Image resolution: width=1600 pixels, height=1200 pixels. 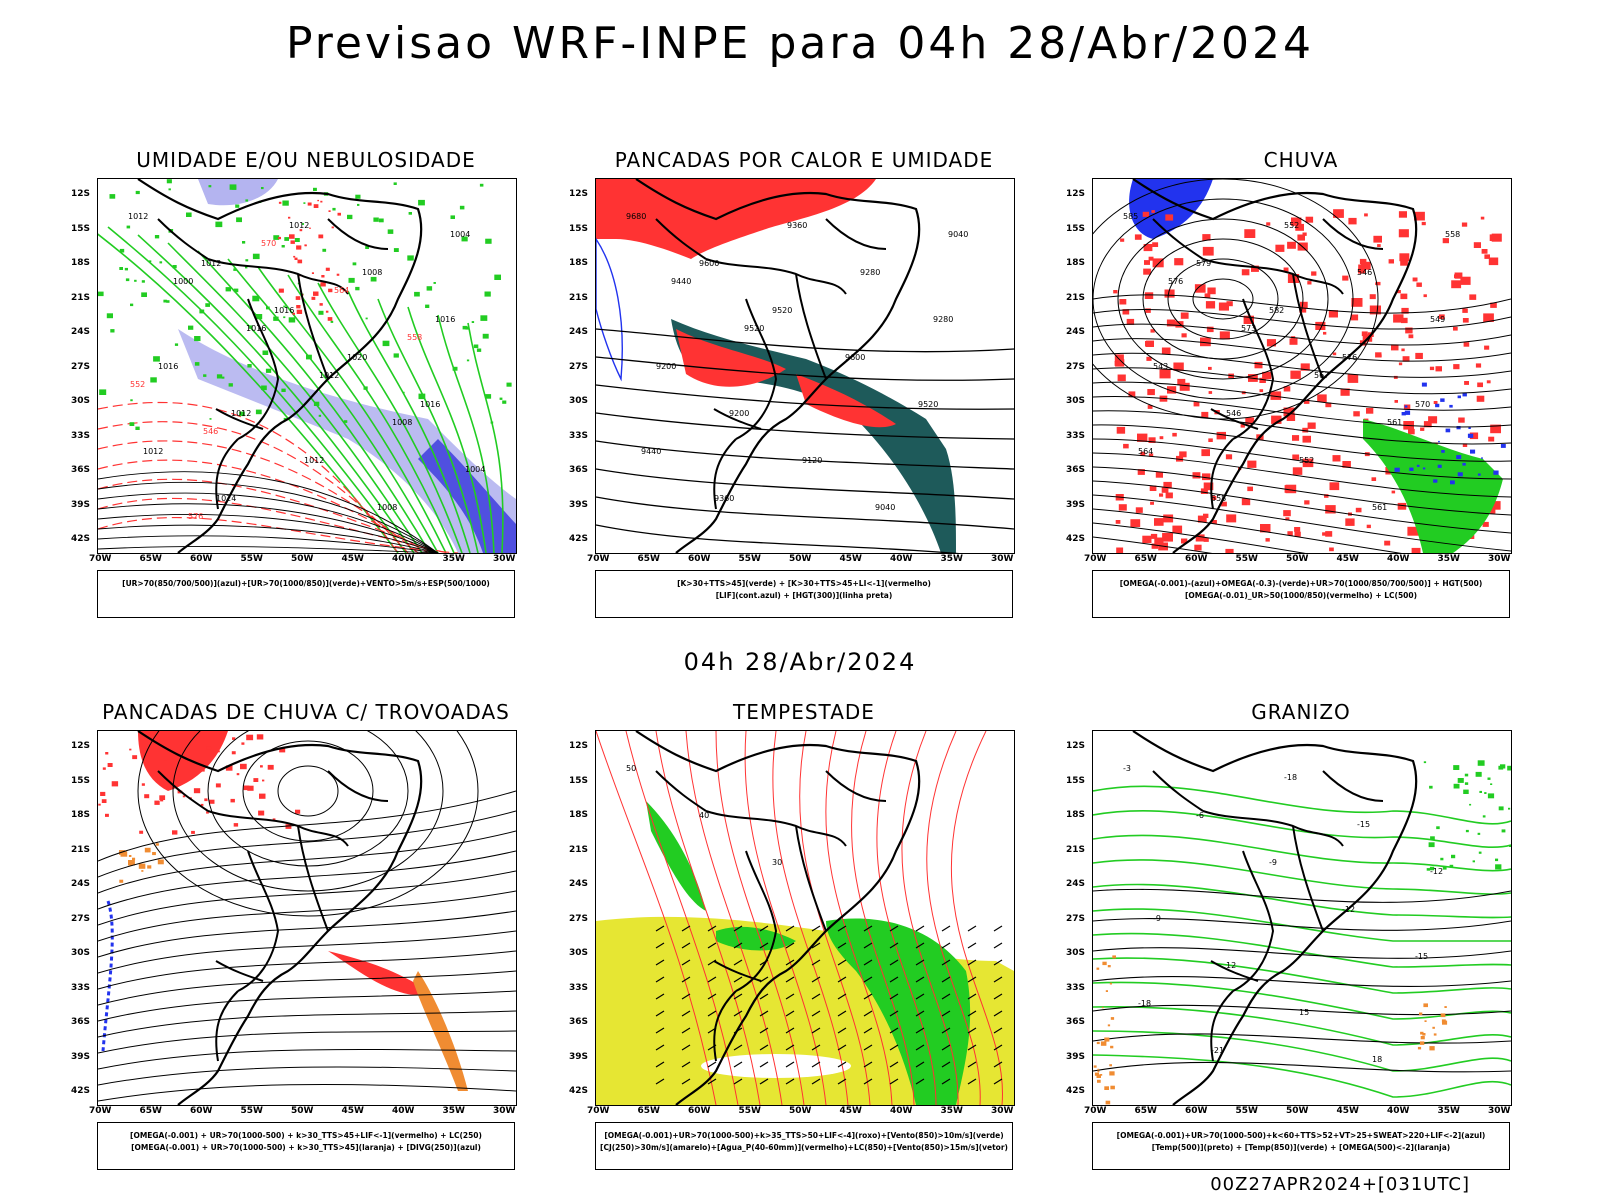 What do you see at coordinates (1437, 319) in the screenshot?
I see `contour-label: 549` at bounding box center [1437, 319].